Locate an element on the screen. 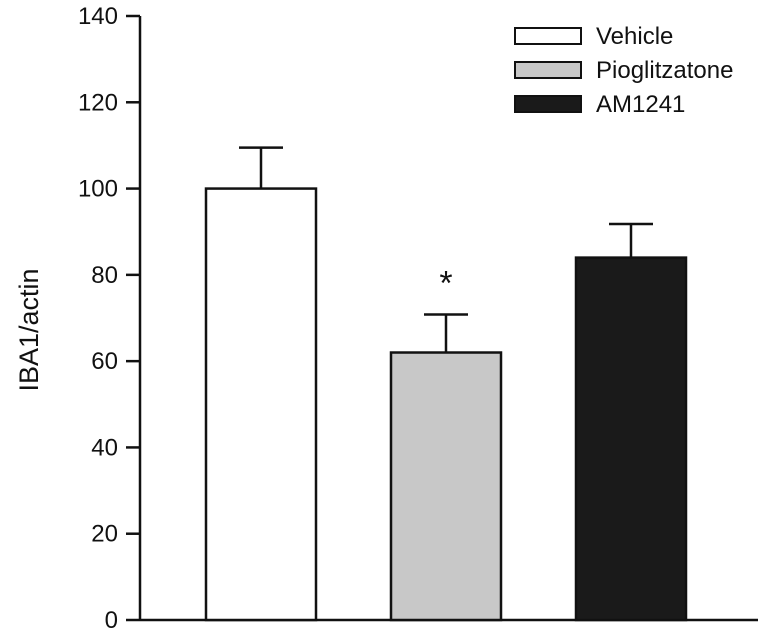 This screenshot has height=635, width=761. legend: Vehicle Pioglitzatone AM1241 is located at coordinates (623, 70).